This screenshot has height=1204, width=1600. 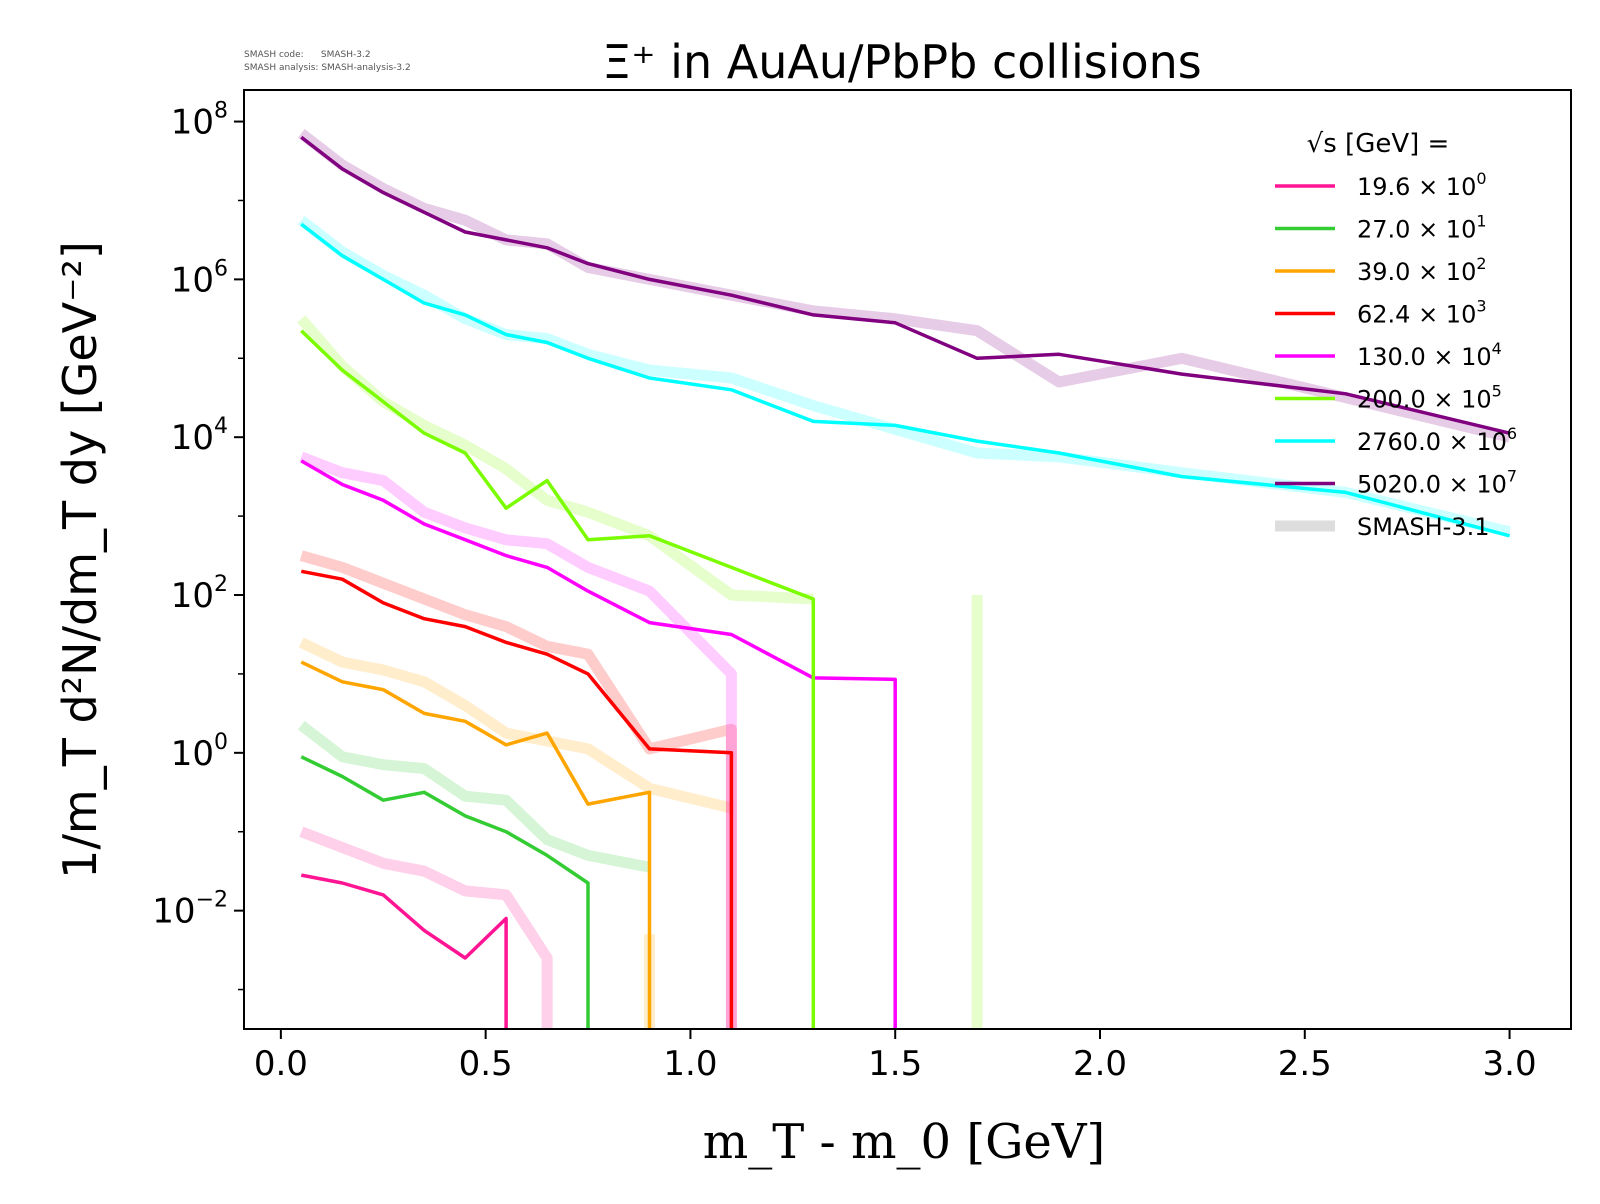 I want to click on reference-line-130.0, so click(x=518, y=740).